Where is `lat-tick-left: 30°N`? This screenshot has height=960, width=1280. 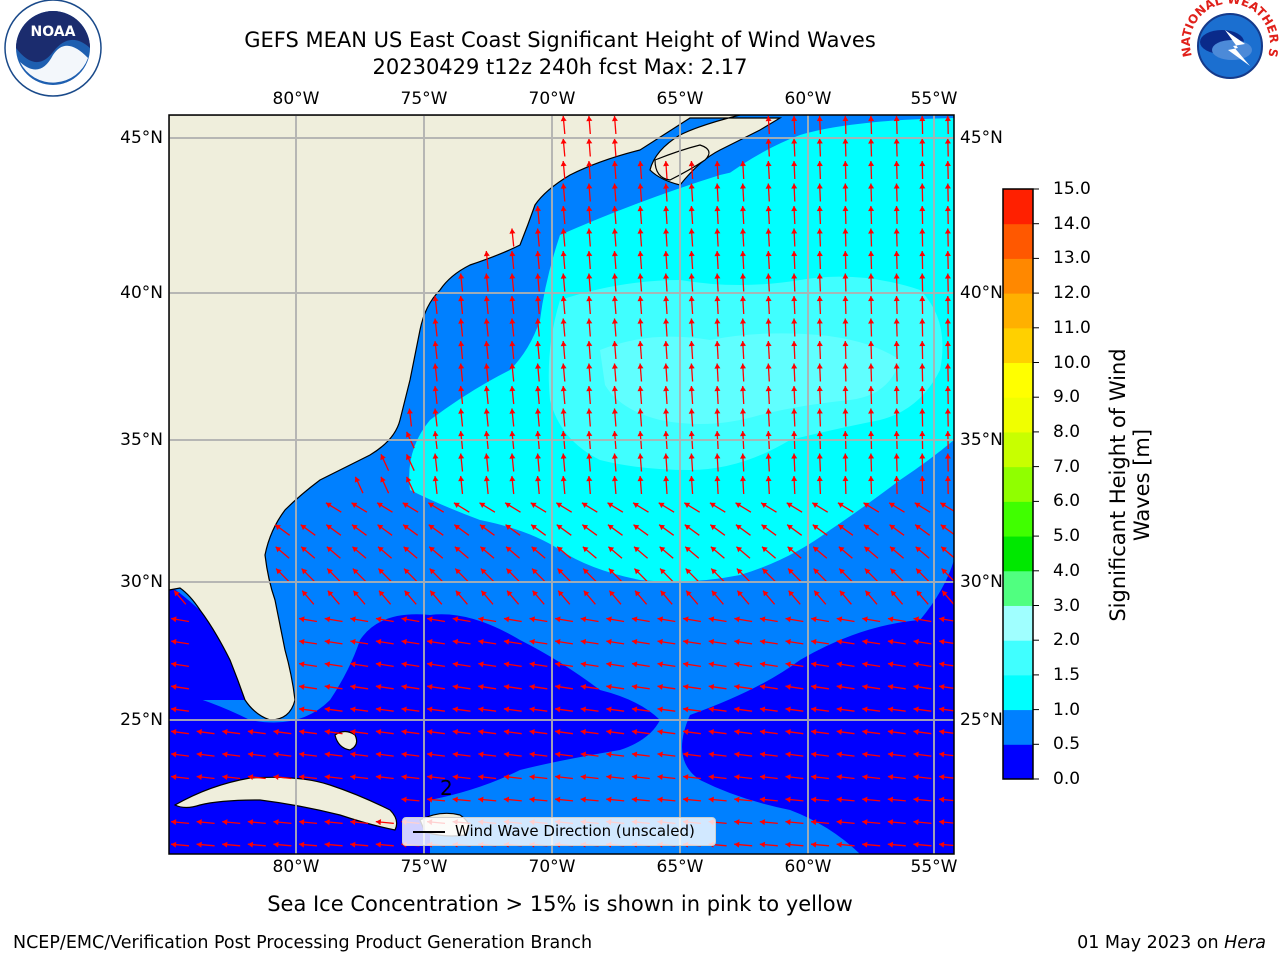
lat-tick-left: 30°N is located at coordinates (141, 582).